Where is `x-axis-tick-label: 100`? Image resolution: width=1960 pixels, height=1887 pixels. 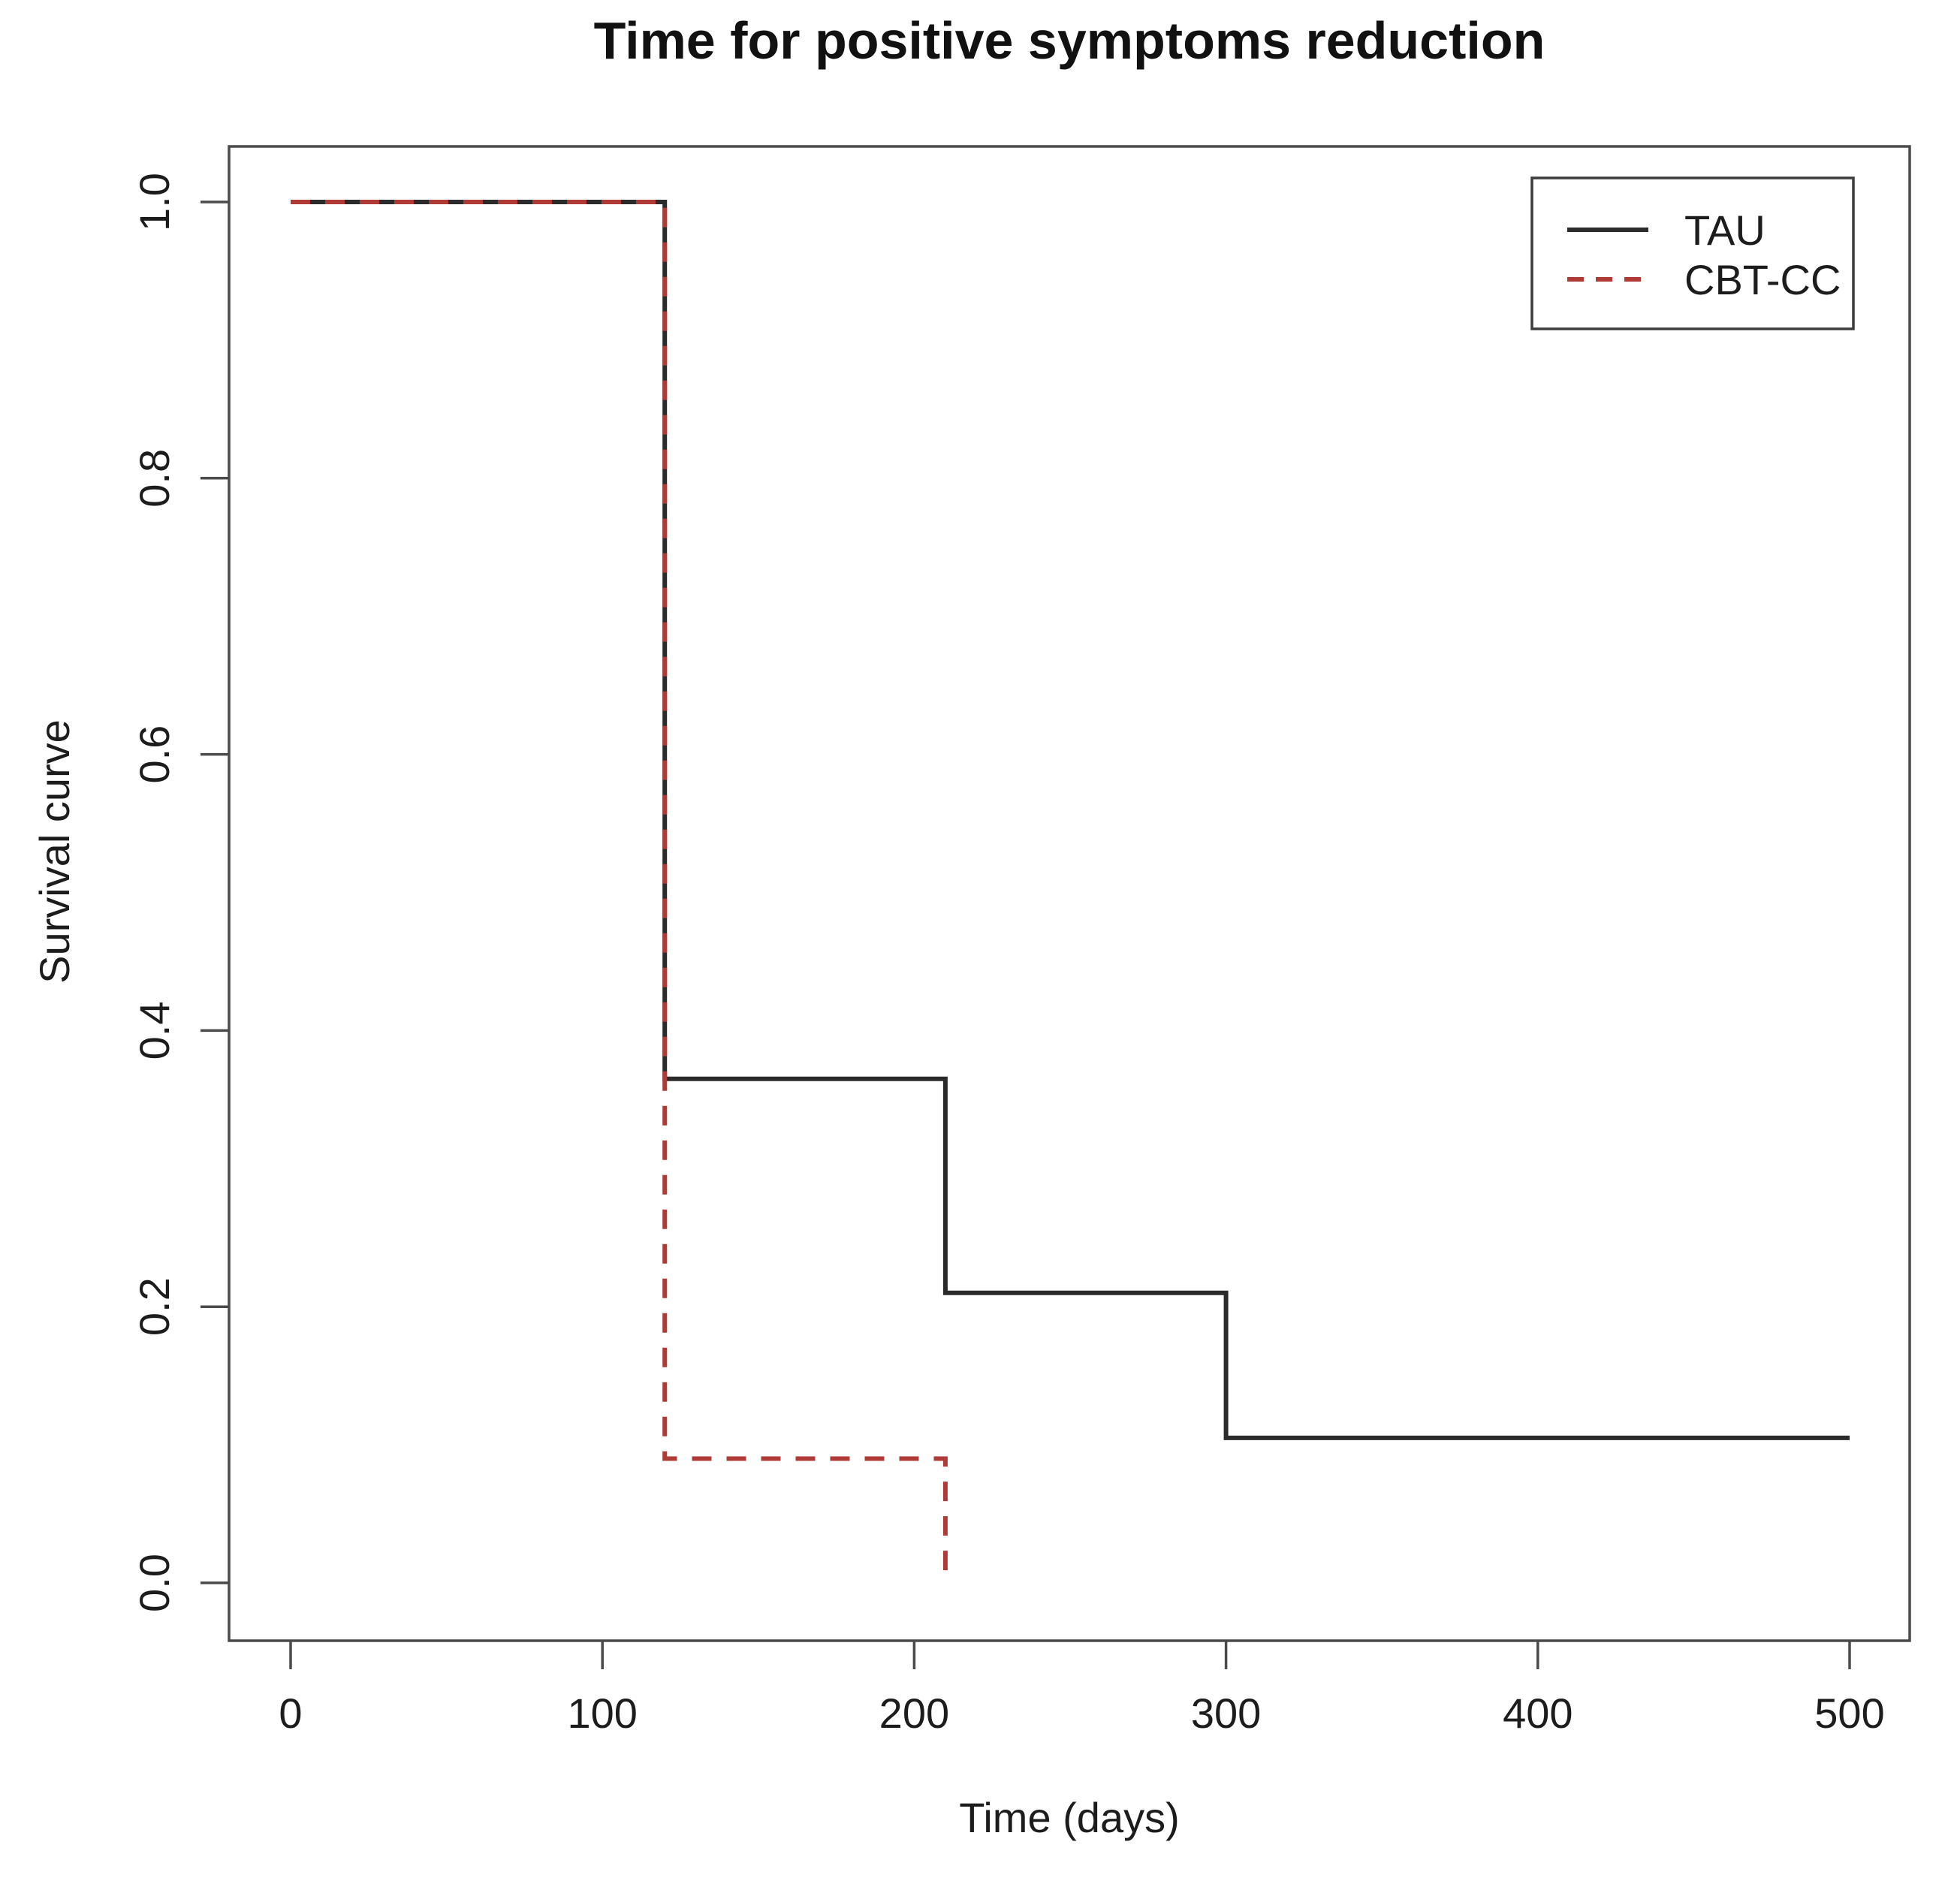
x-axis-tick-label: 100 is located at coordinates (602, 1713).